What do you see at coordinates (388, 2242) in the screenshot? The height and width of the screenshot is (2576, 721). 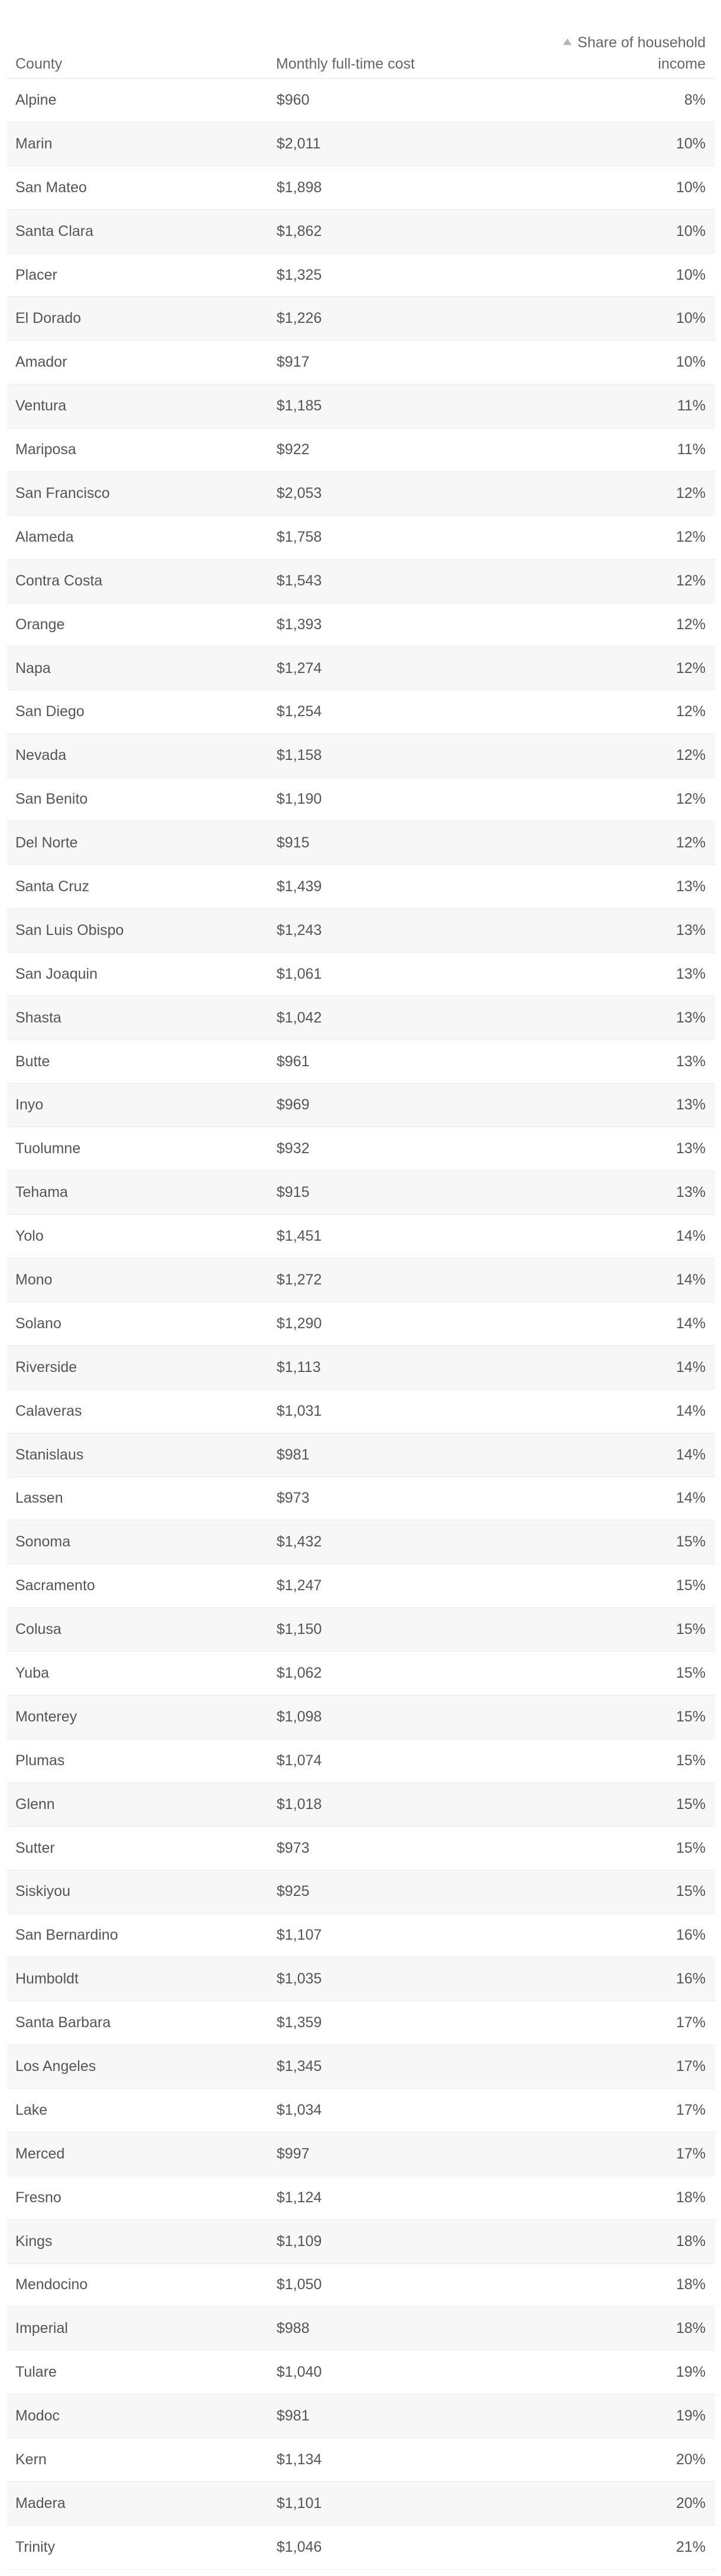 I see `monthly-cost-cell: $1,109` at bounding box center [388, 2242].